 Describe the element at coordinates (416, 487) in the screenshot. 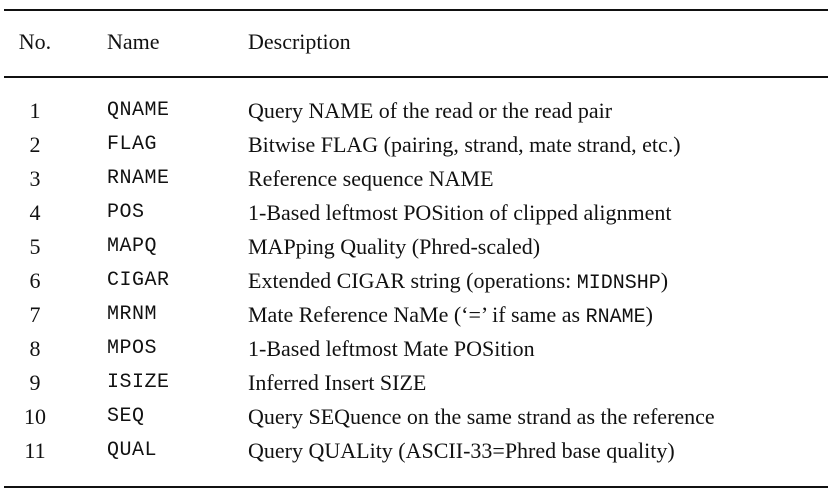

I see `bottom-rule` at that location.